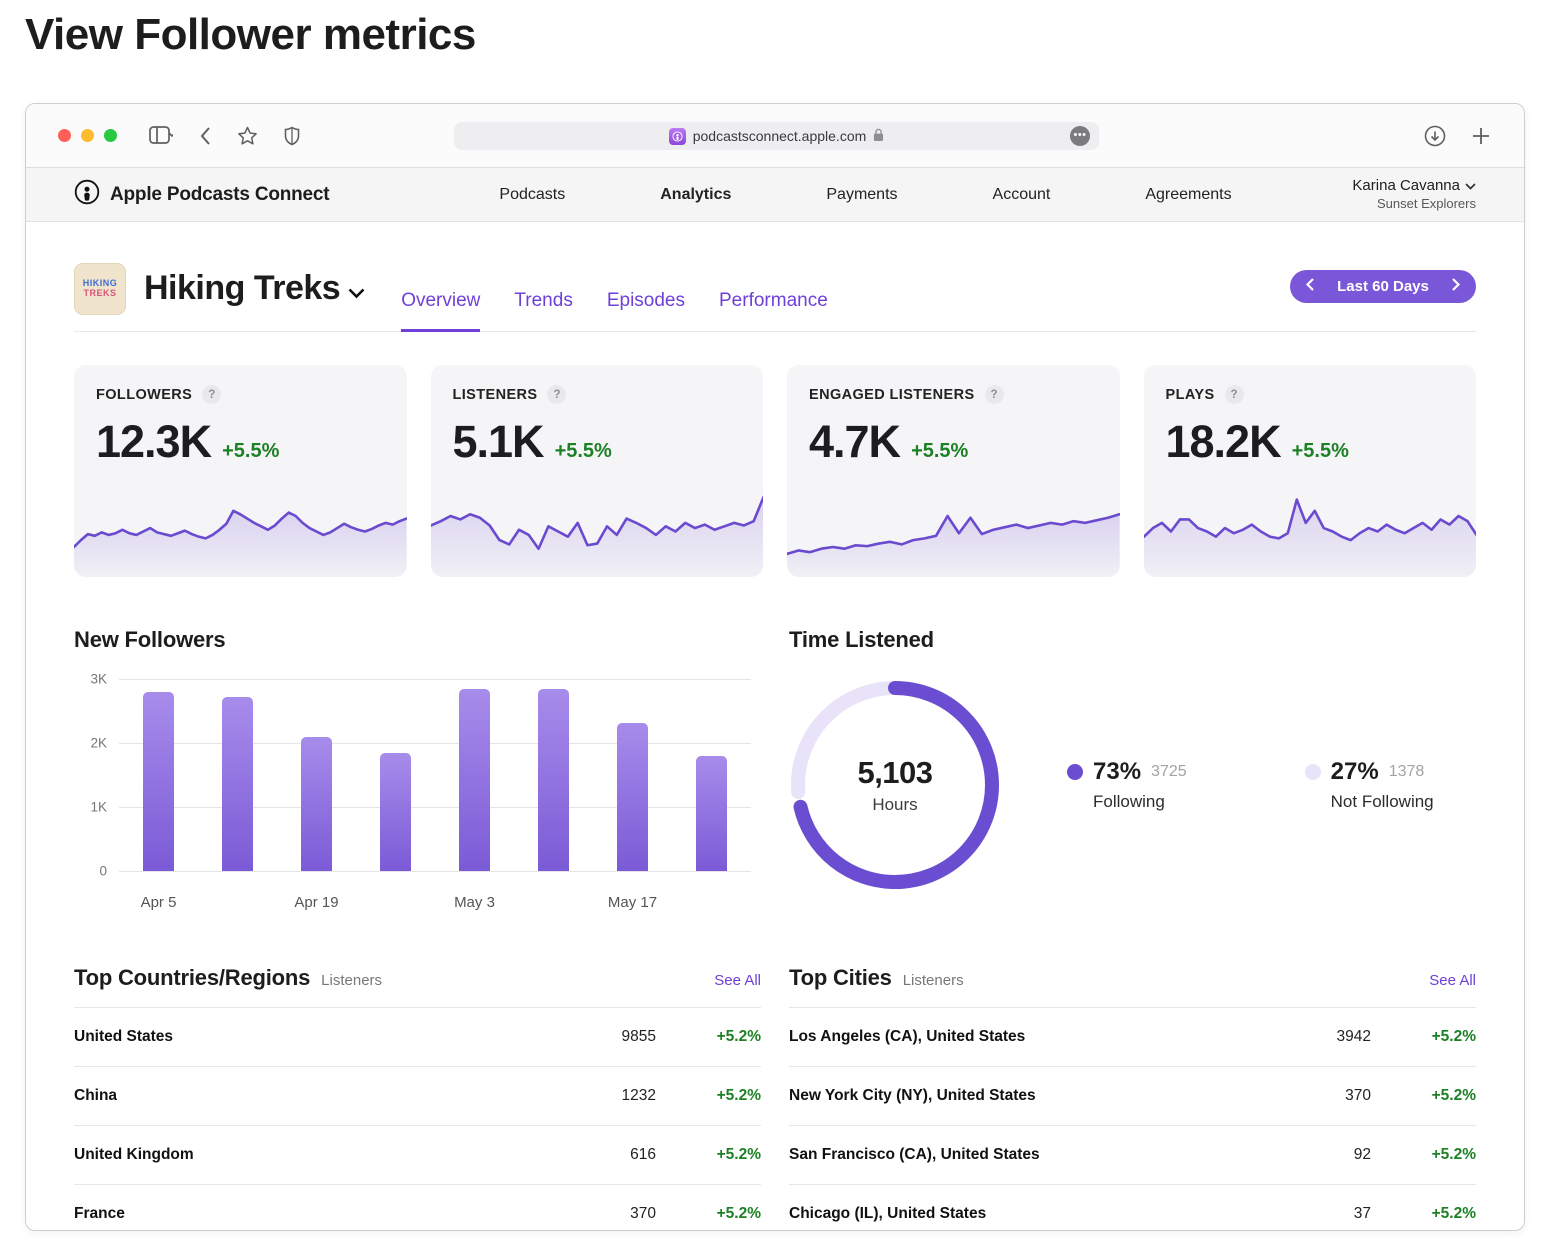  I want to click on legend-count: 3725, so click(1169, 771).